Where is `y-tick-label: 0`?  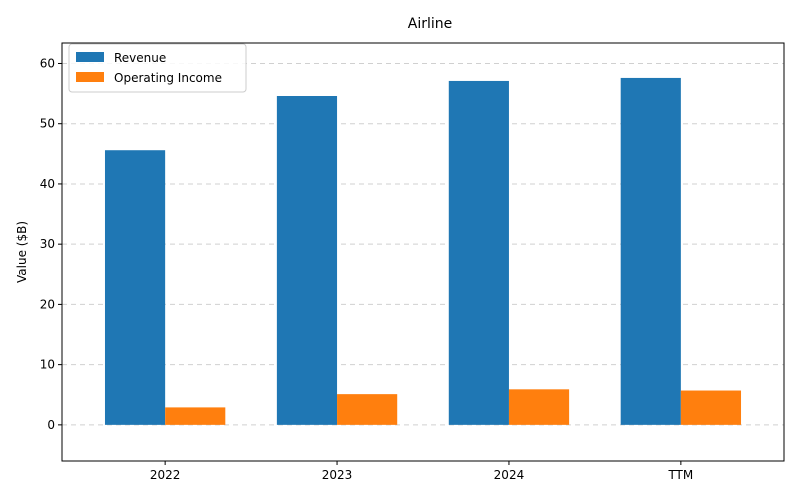 y-tick-label: 0 is located at coordinates (51, 425).